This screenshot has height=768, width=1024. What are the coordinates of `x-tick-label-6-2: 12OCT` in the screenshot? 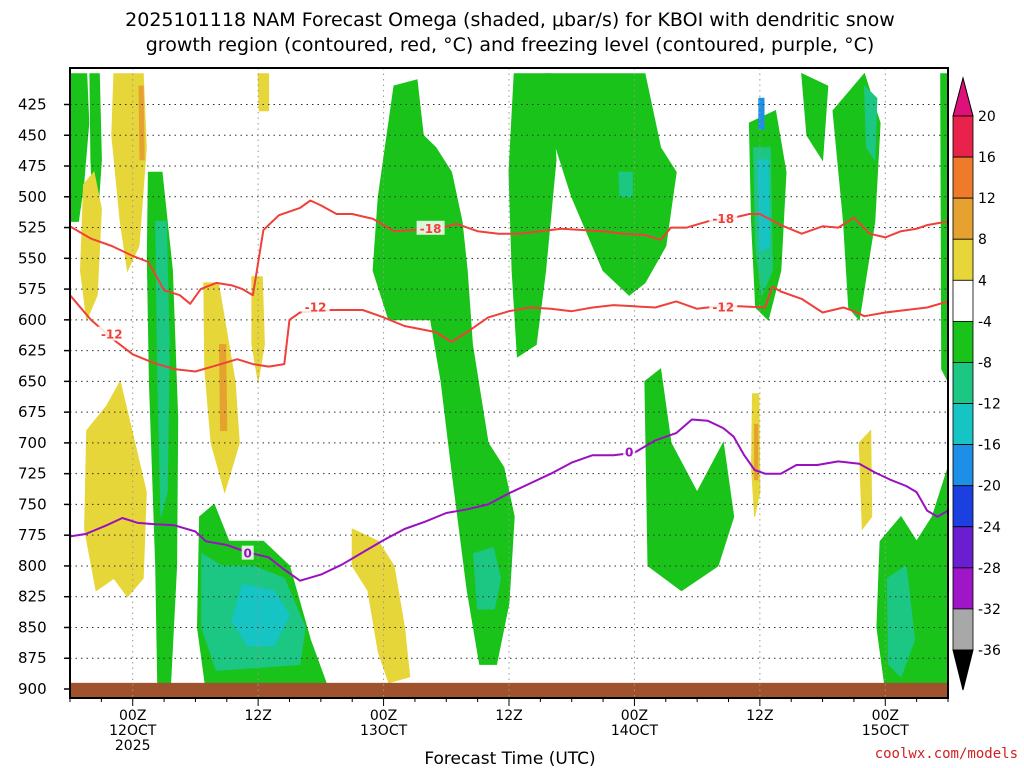 It's located at (133, 731).